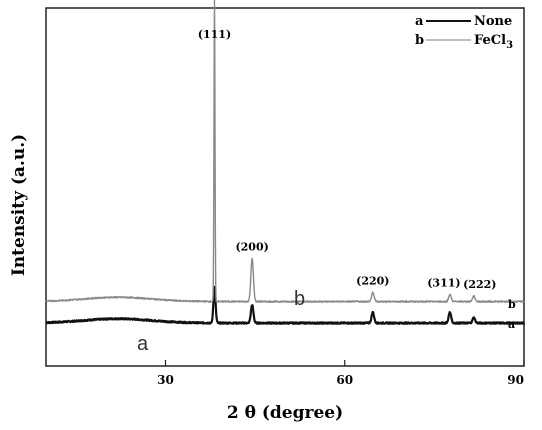 This screenshot has height=430, width=542. Describe the element at coordinates (372, 281) in the screenshot. I see `peak-label: (220)` at that location.